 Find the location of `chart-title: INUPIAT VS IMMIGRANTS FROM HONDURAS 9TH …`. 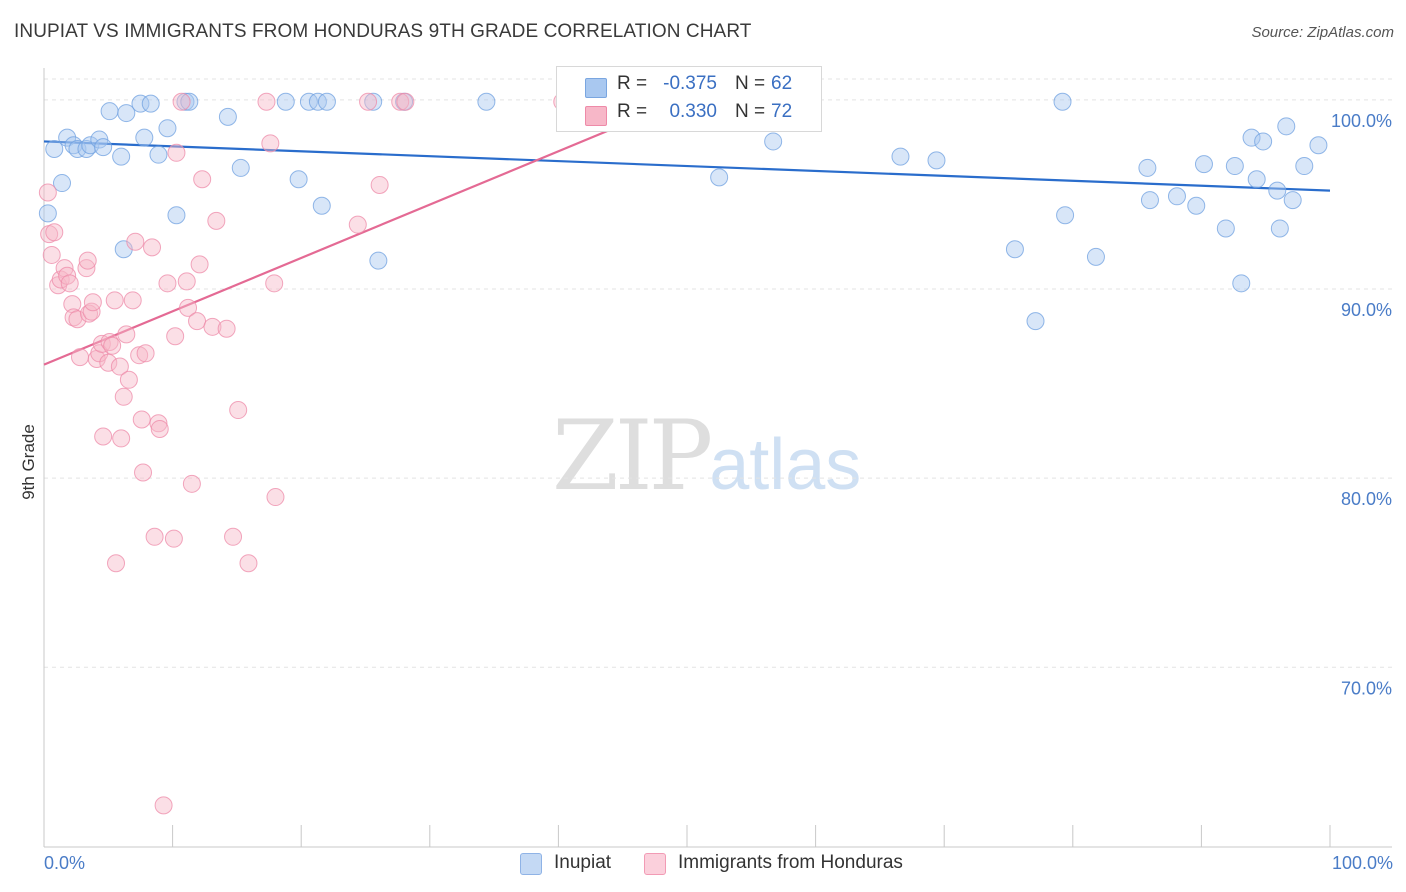

chart-title: INUPIAT VS IMMIGRANTS FROM HONDURAS 9TH … is located at coordinates (383, 31).